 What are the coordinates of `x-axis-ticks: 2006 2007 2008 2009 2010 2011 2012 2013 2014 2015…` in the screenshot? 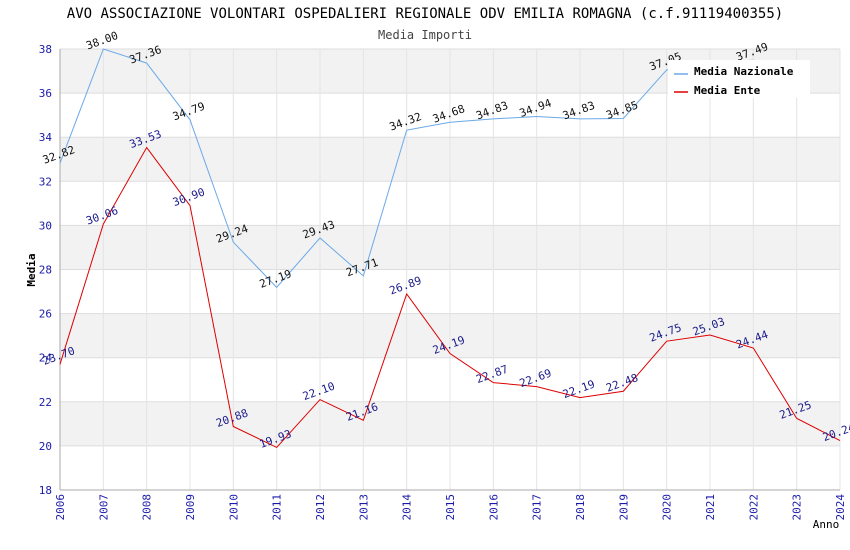 It's located at (450, 507).